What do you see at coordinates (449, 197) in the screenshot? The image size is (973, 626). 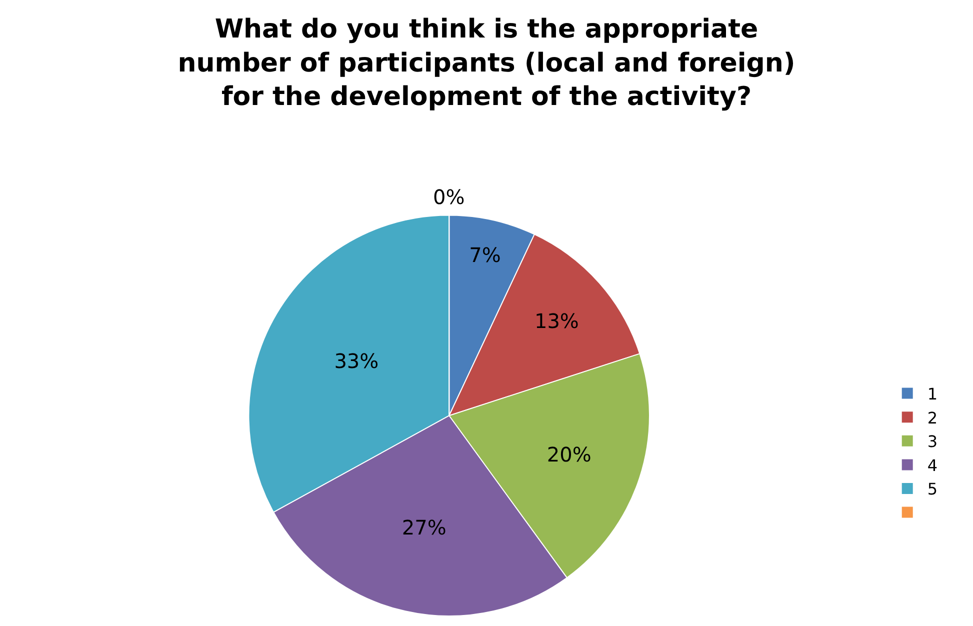 I see `text: 0%` at bounding box center [449, 197].